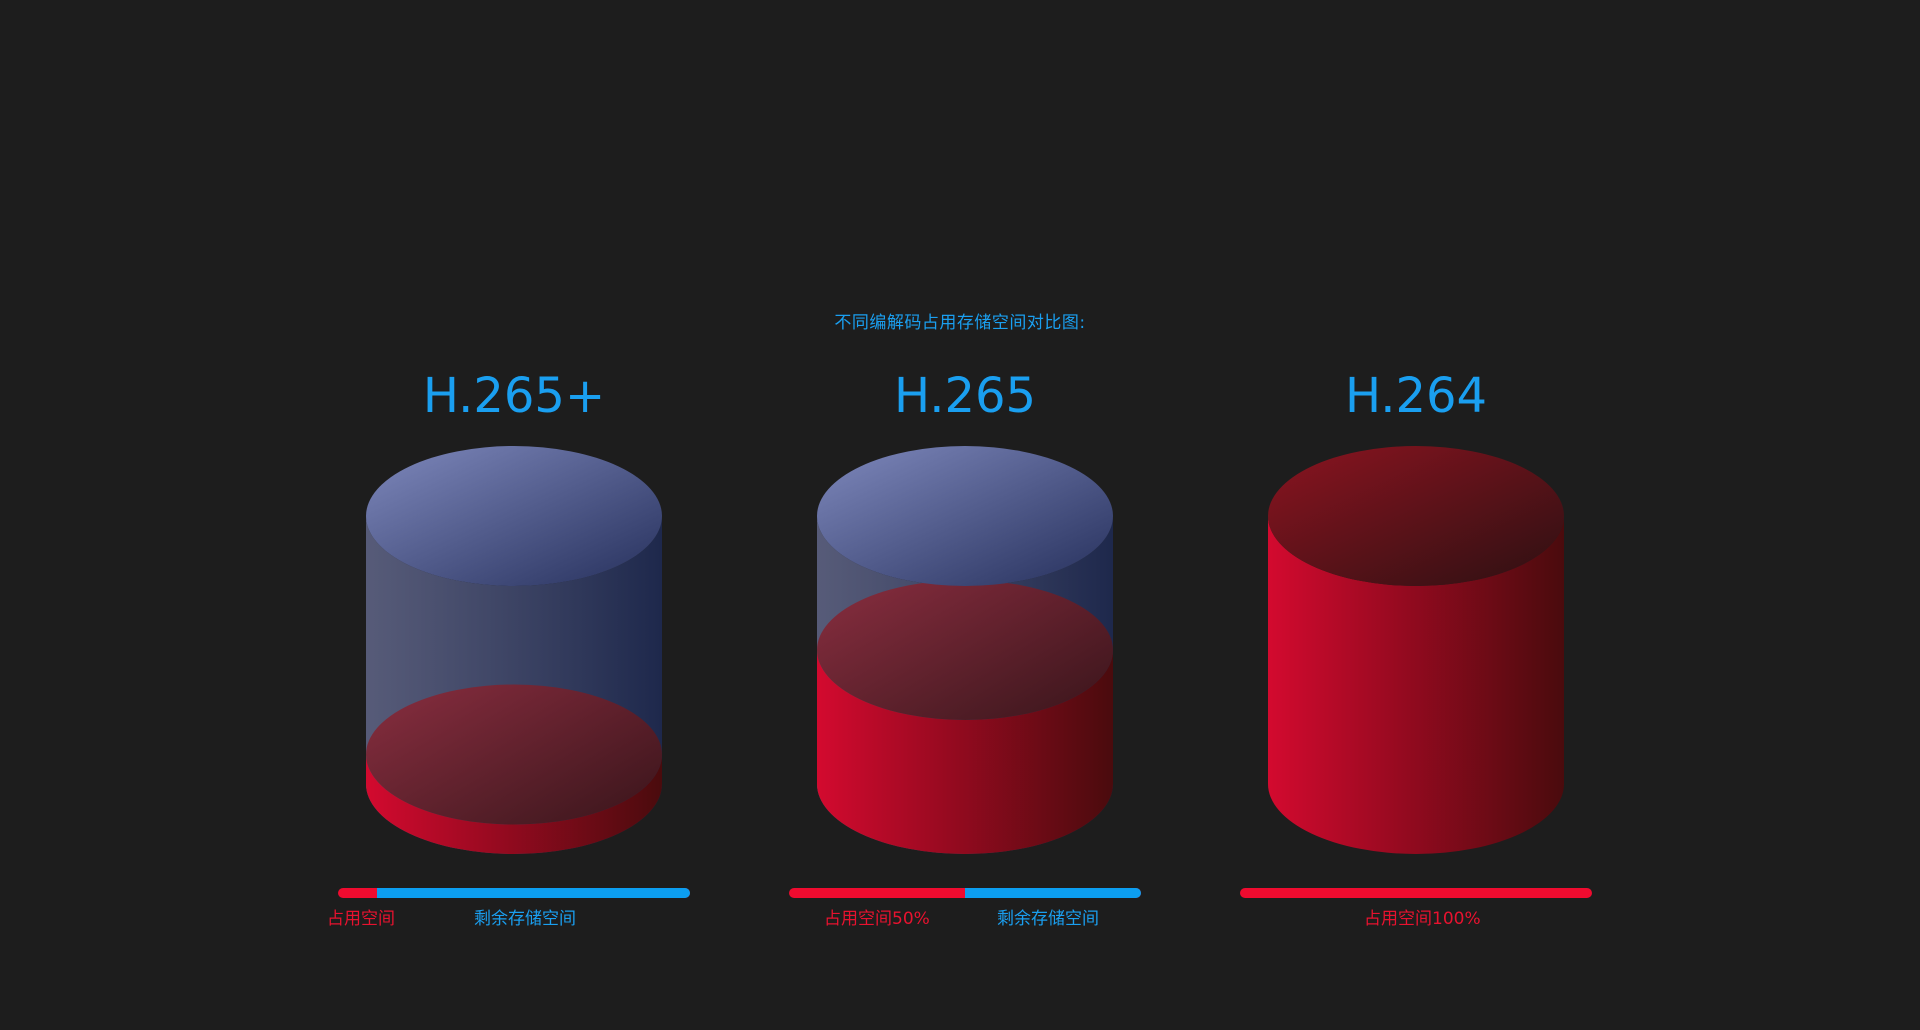 This screenshot has height=1030, width=1920. What do you see at coordinates (361, 919) in the screenshot?
I see `used-space-label: 占用空间` at bounding box center [361, 919].